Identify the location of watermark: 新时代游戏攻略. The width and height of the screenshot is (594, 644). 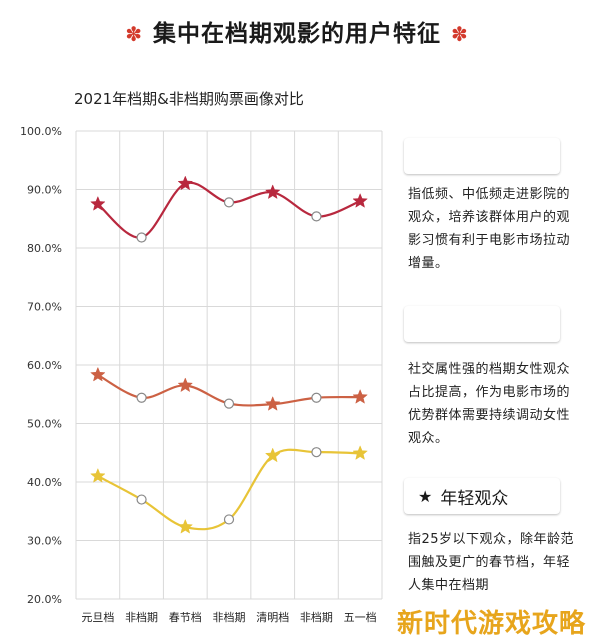
(491, 624).